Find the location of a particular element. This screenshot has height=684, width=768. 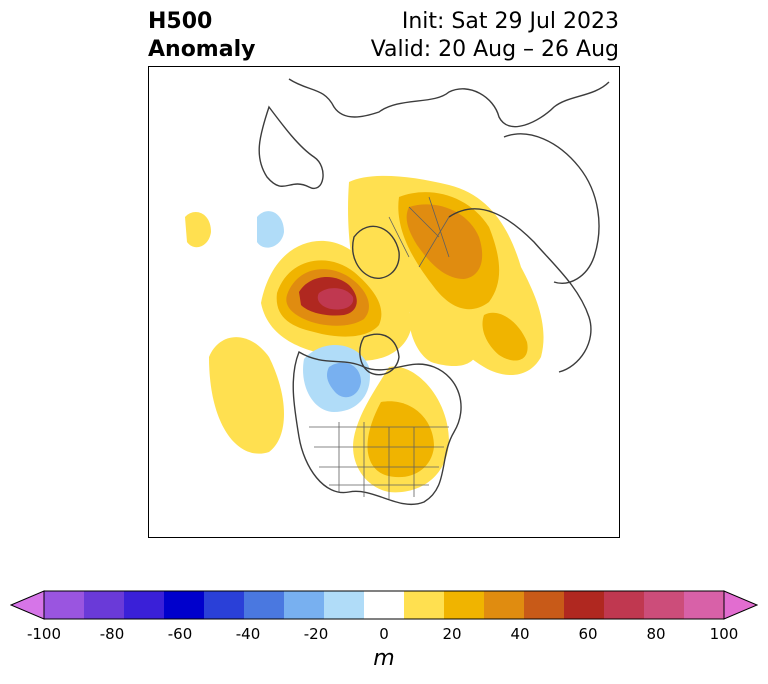

coastline-east-asia is located at coordinates (551, 208).